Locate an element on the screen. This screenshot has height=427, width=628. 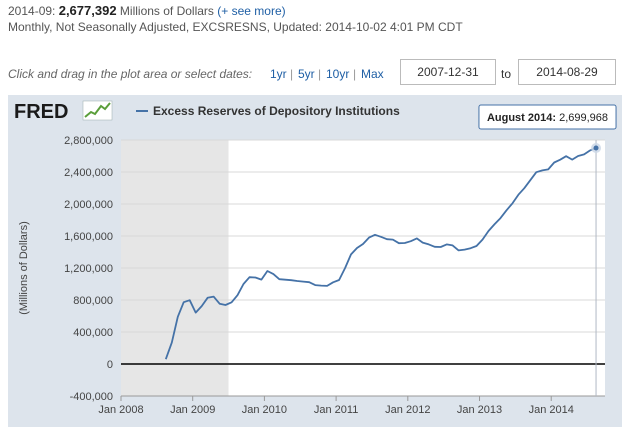
y-tick-label: 2,800,000 is located at coordinates (88, 141).